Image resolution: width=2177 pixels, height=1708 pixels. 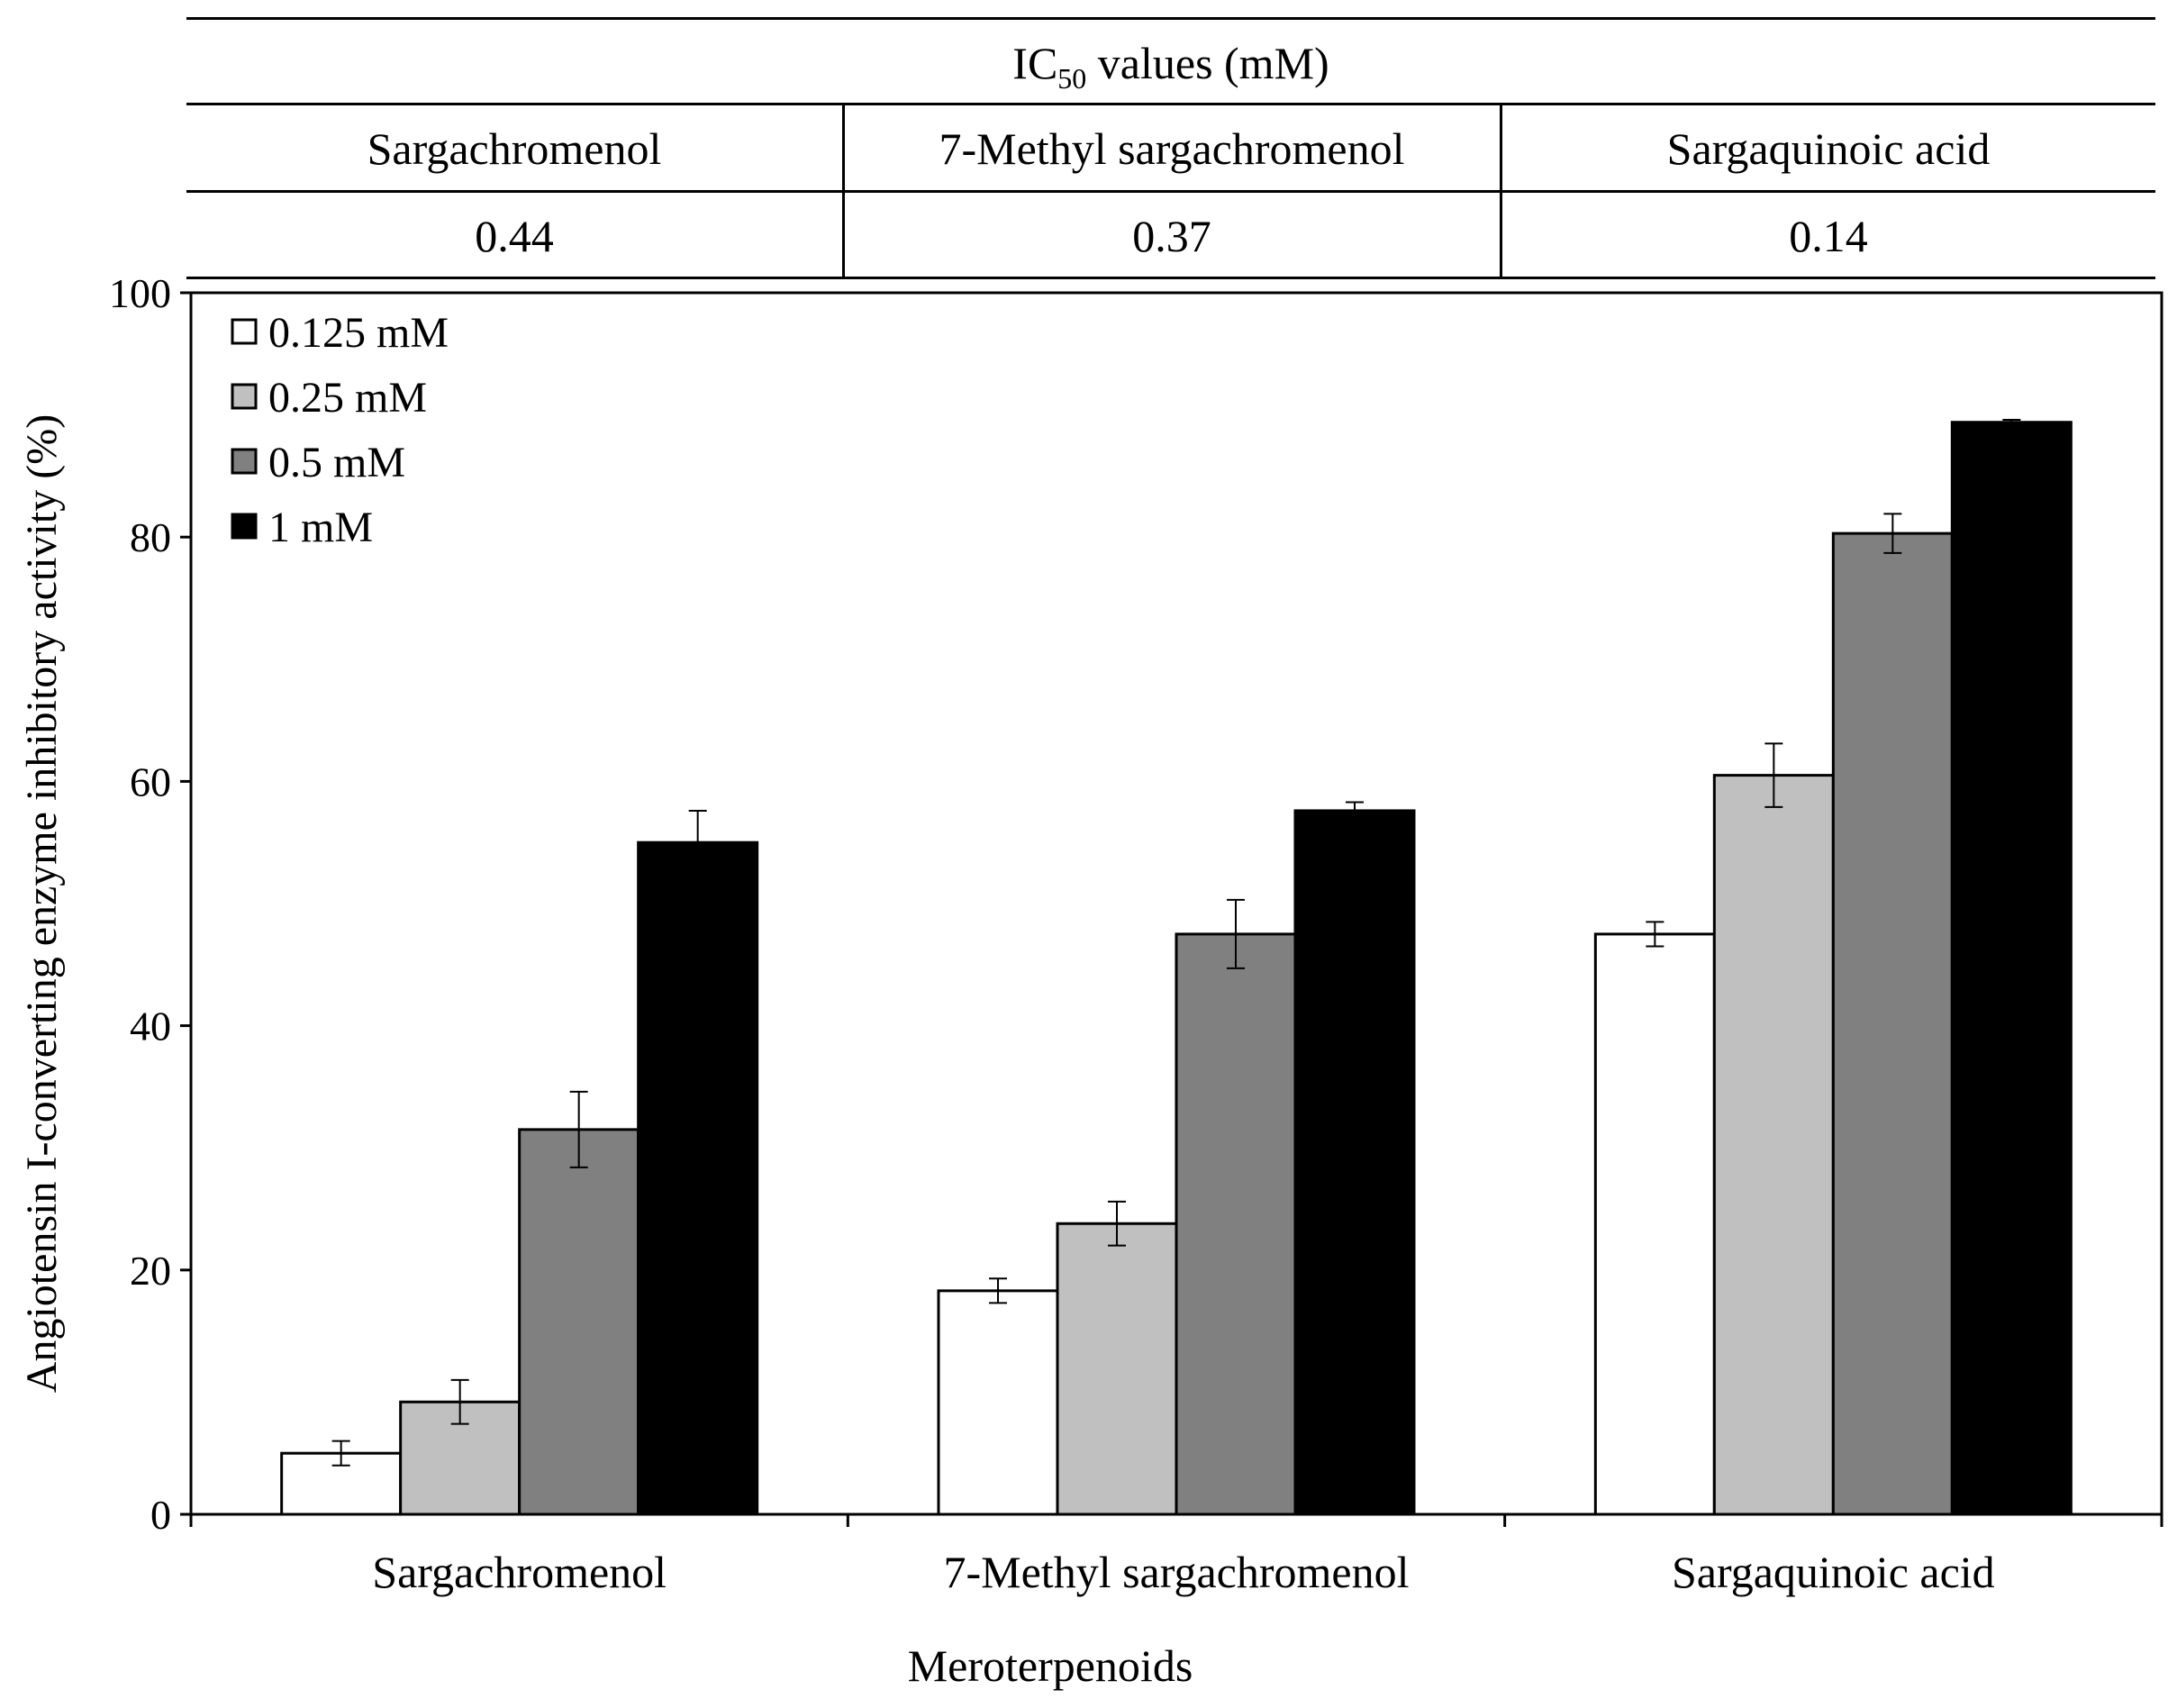 I want to click on table-compound-header: Sargaquinoic acid, so click(x=1829, y=148).